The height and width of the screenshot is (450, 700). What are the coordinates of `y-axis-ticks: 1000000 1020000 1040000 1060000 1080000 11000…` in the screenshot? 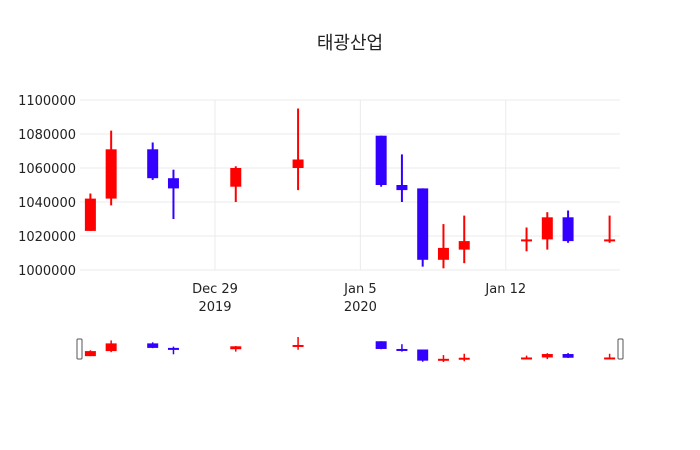 It's located at (47, 186).